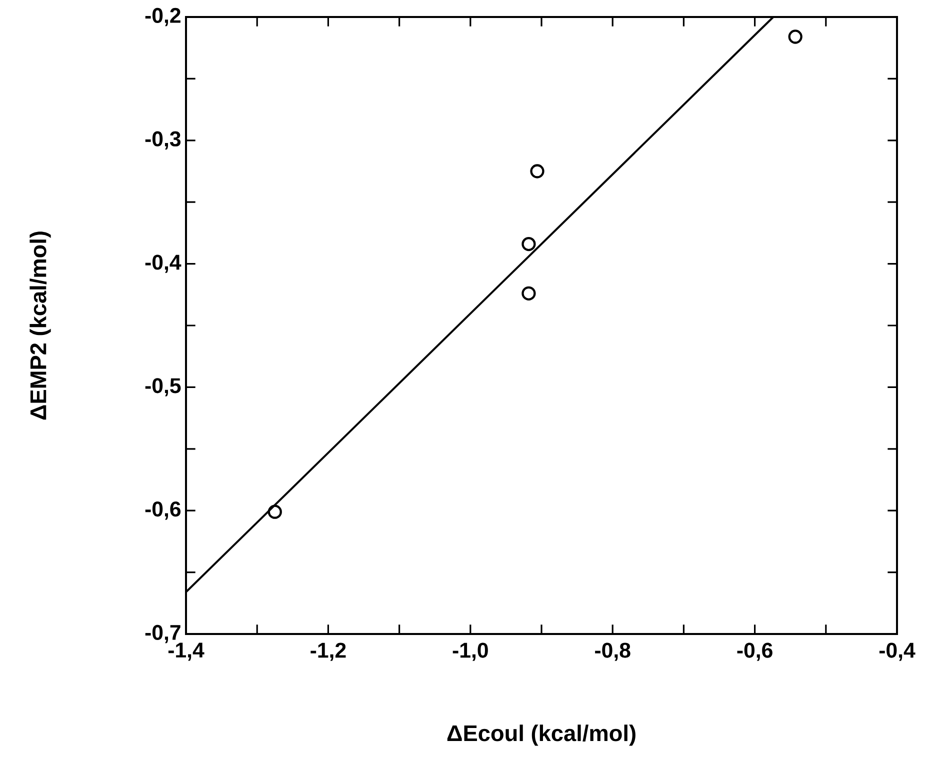 The width and height of the screenshot is (931, 765). Describe the element at coordinates (163, 263) in the screenshot. I see `y-tick-label: -0,4` at that location.